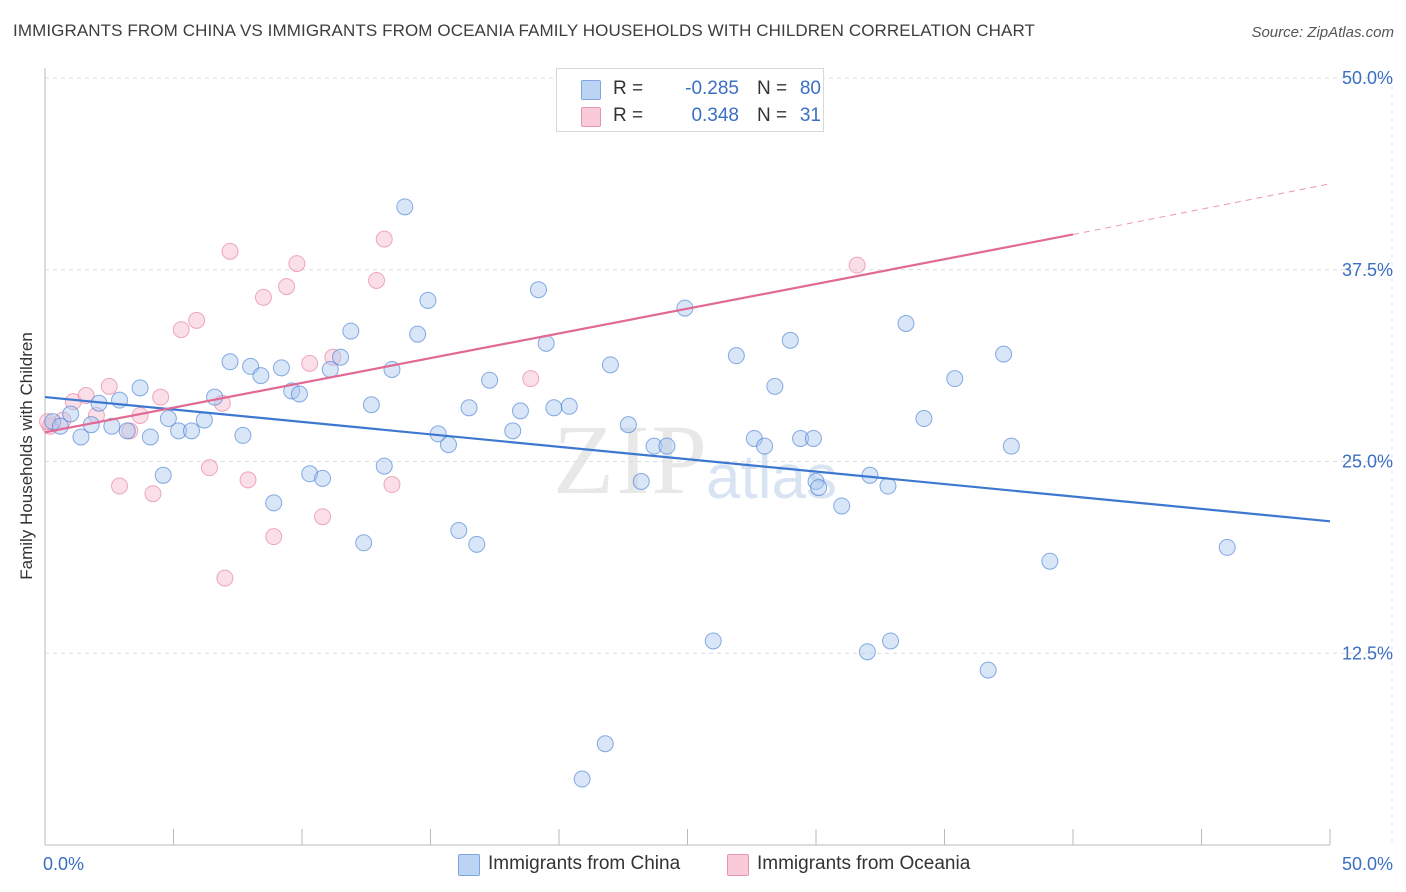 Image resolution: width=1406 pixels, height=892 pixels. Describe the element at coordinates (862, 864) in the screenshot. I see `legend-item-oceania: Immigrants from Oceania` at that location.